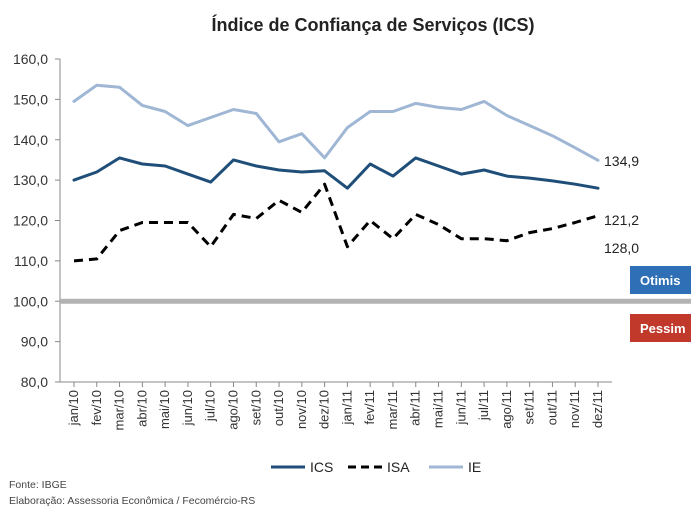 This screenshot has width=691, height=518. What do you see at coordinates (346, 407) in the screenshot?
I see `x-tick-label: jan/11` at bounding box center [346, 407].